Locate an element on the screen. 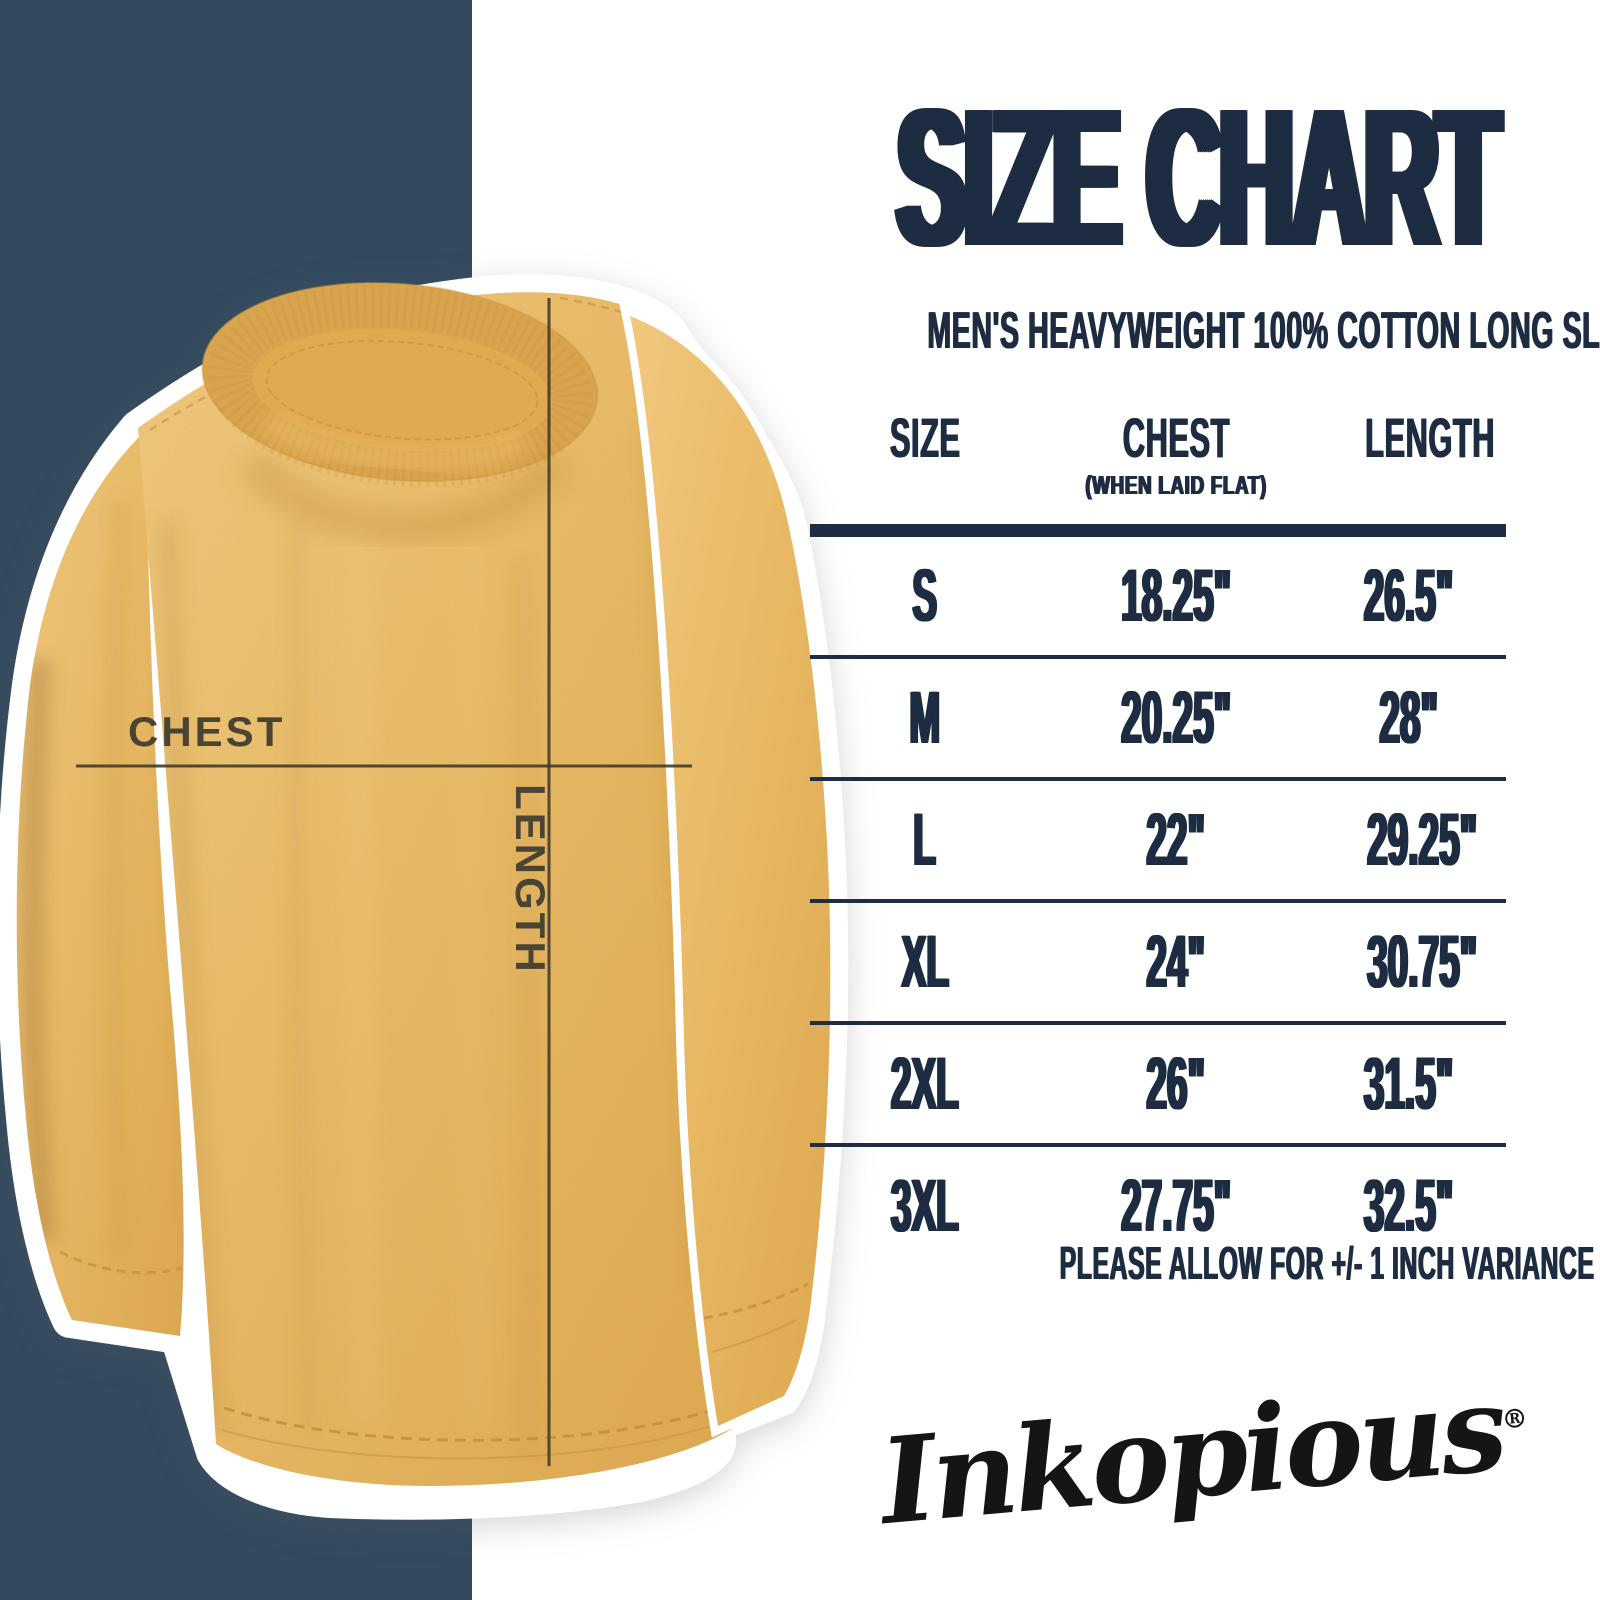  size-value: 2XL is located at coordinates (925, 1083).